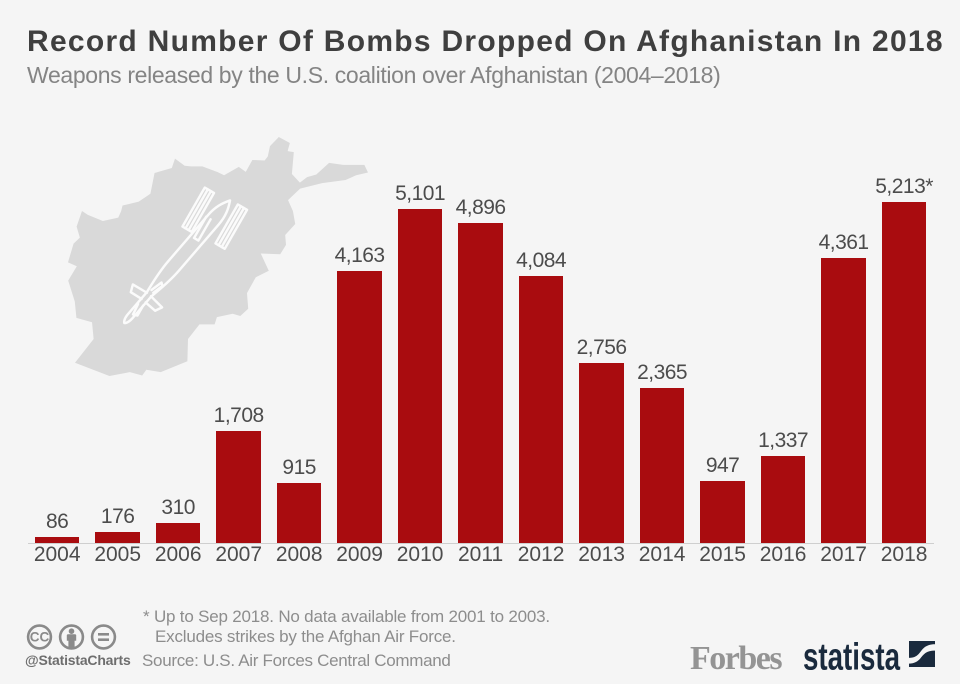 The height and width of the screenshot is (684, 960). I want to click on svg-text: CC, so click(40, 637).